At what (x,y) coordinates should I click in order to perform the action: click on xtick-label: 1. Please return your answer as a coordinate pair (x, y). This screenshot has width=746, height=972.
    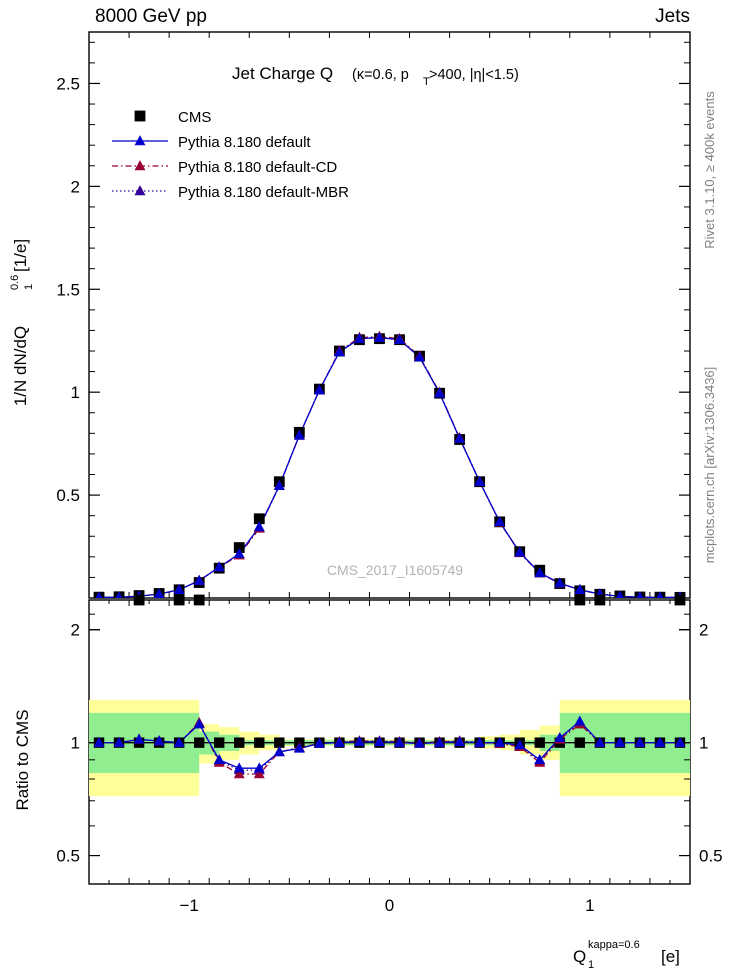
    Looking at the image, I should click on (589, 905).